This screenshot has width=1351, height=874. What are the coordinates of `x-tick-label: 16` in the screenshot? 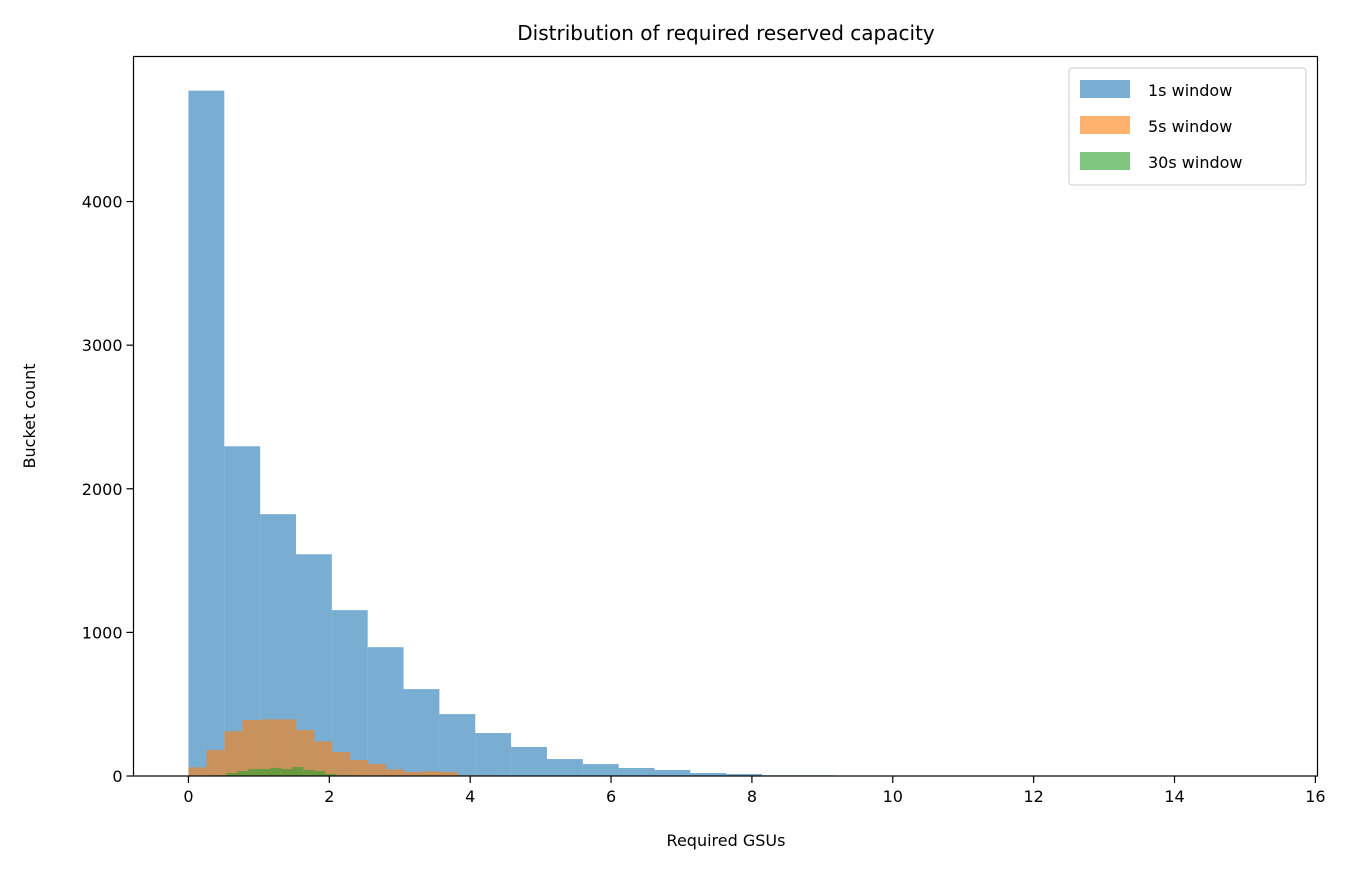 It's located at (1315, 796).